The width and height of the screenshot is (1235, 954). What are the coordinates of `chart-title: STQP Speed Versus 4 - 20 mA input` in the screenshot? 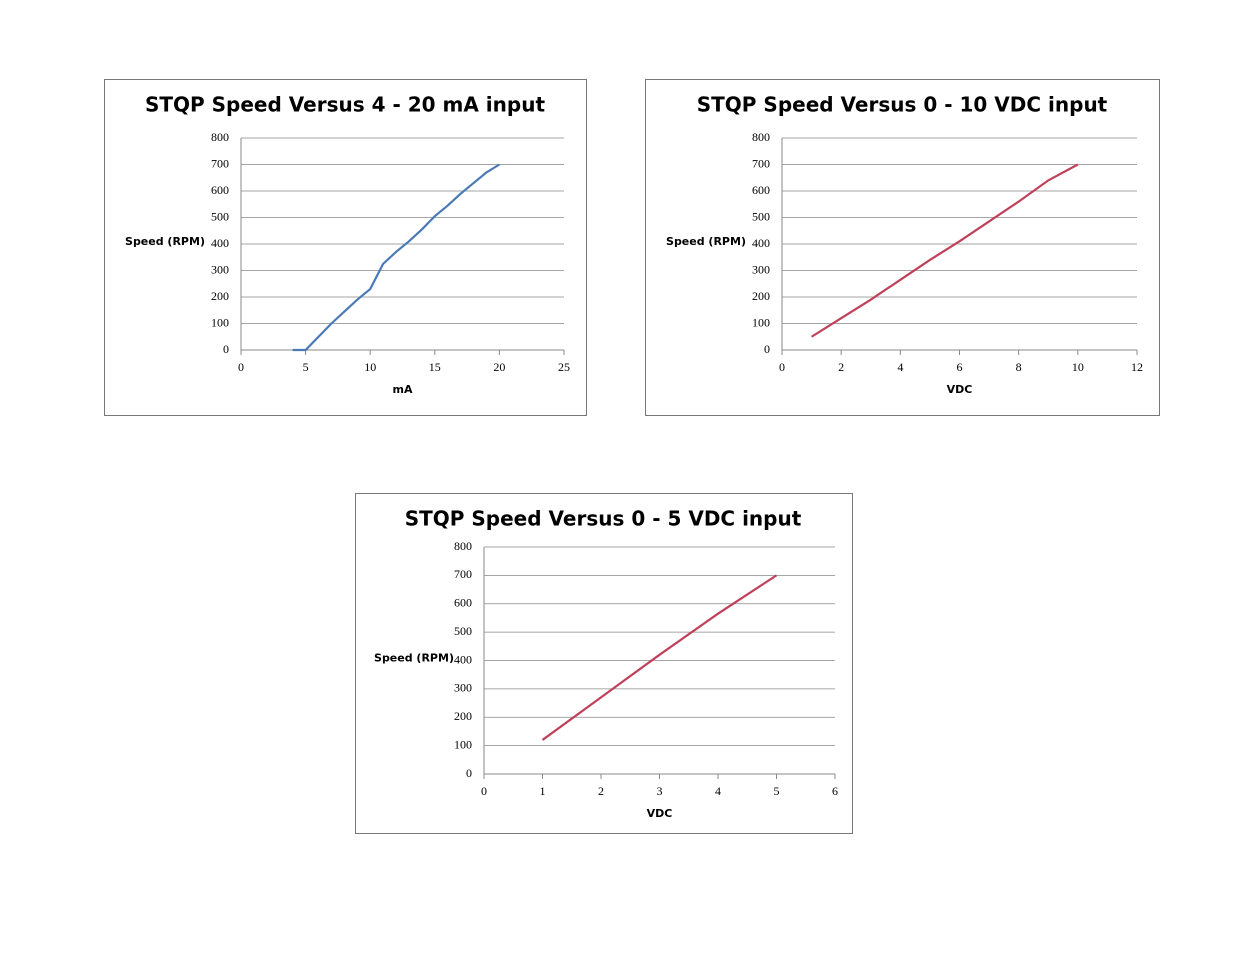 It's located at (345, 105).